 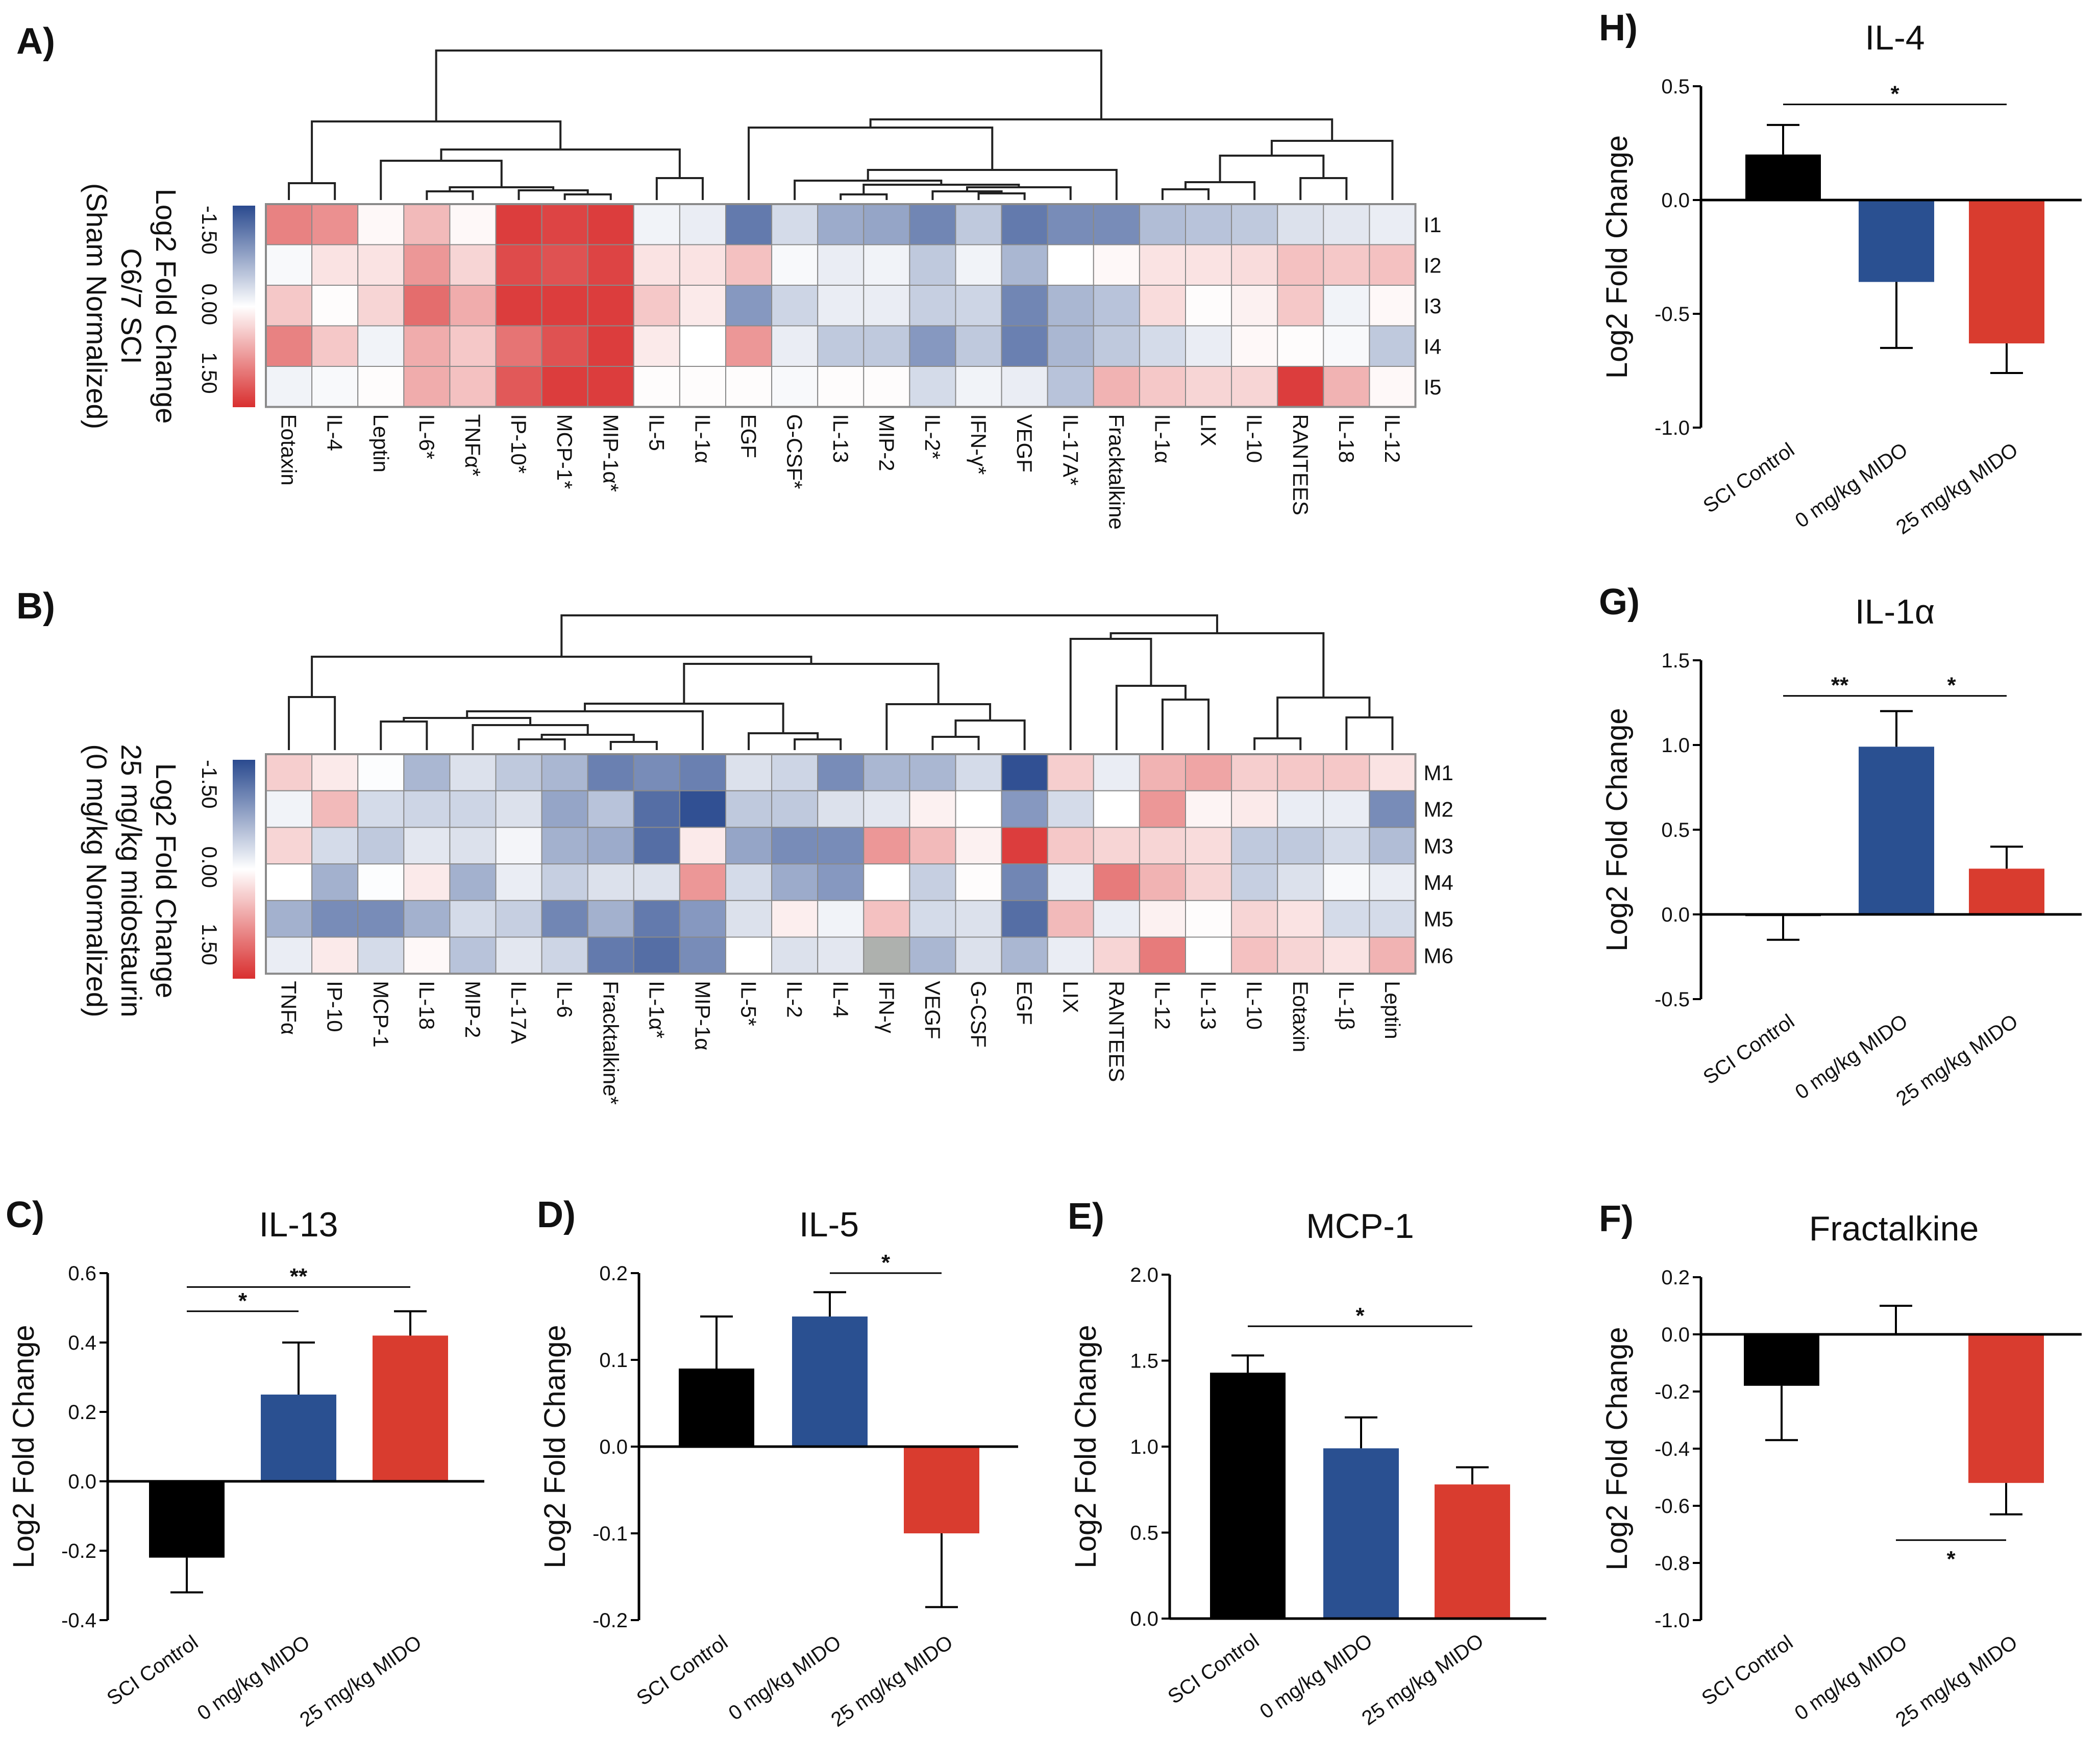 I want to click on significance-marker: **, so click(x=1840, y=685).